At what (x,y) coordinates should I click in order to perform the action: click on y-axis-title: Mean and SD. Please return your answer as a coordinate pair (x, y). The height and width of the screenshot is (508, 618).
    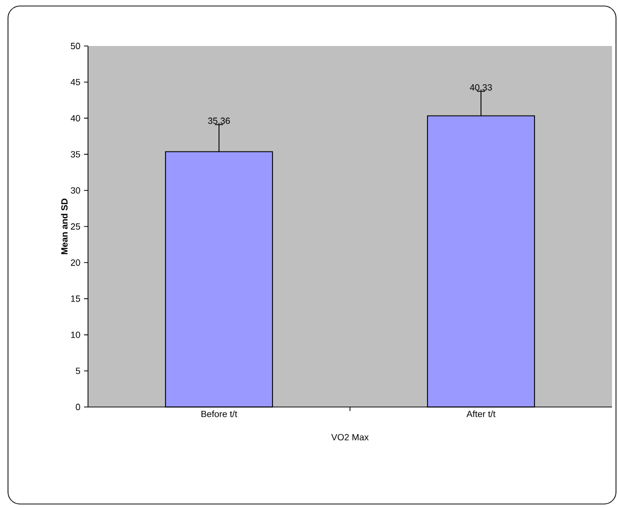
    Looking at the image, I should click on (64, 226).